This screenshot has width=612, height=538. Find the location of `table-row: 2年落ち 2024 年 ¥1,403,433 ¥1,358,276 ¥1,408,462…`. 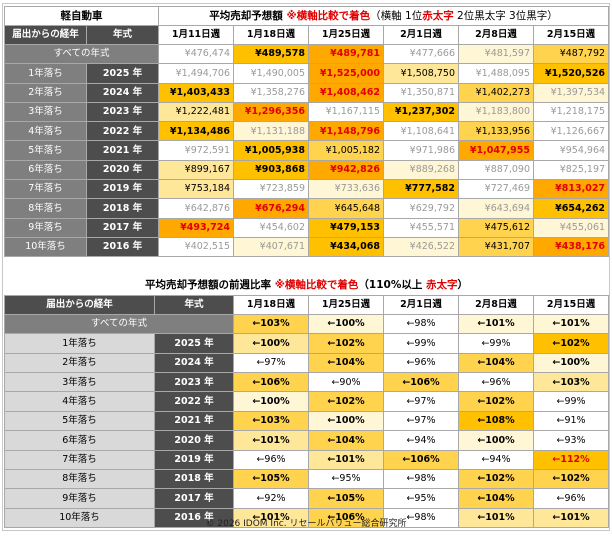

table-row: 2年落ち 2024 年 ¥1,403,433 ¥1,358,276 ¥1,408,462… is located at coordinates (307, 92).